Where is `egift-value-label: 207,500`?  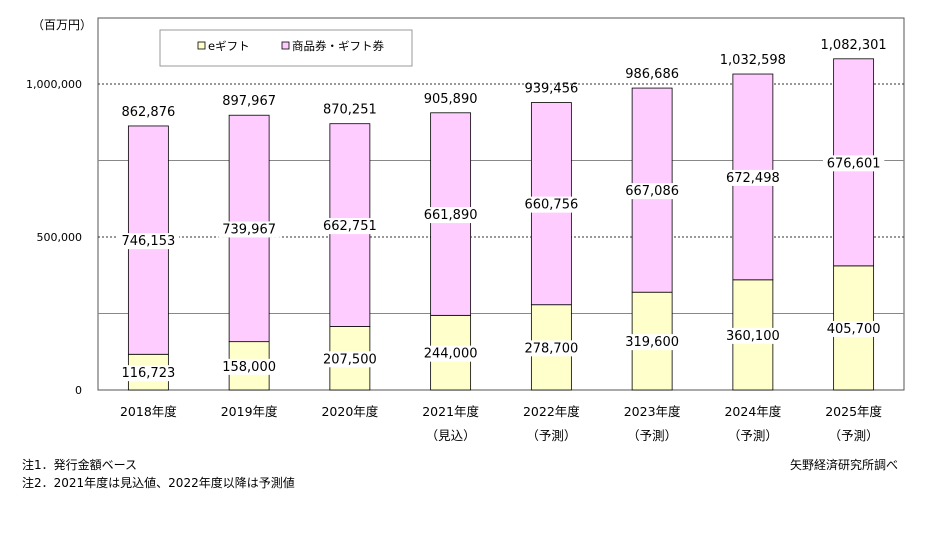
egift-value-label: 207,500 is located at coordinates (350, 359).